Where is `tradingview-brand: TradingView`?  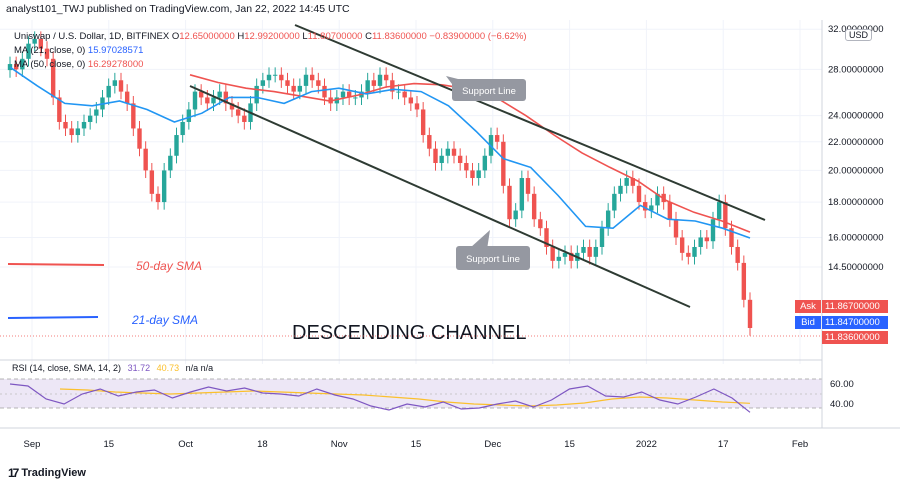 tradingview-brand: TradingView is located at coordinates (53, 473).